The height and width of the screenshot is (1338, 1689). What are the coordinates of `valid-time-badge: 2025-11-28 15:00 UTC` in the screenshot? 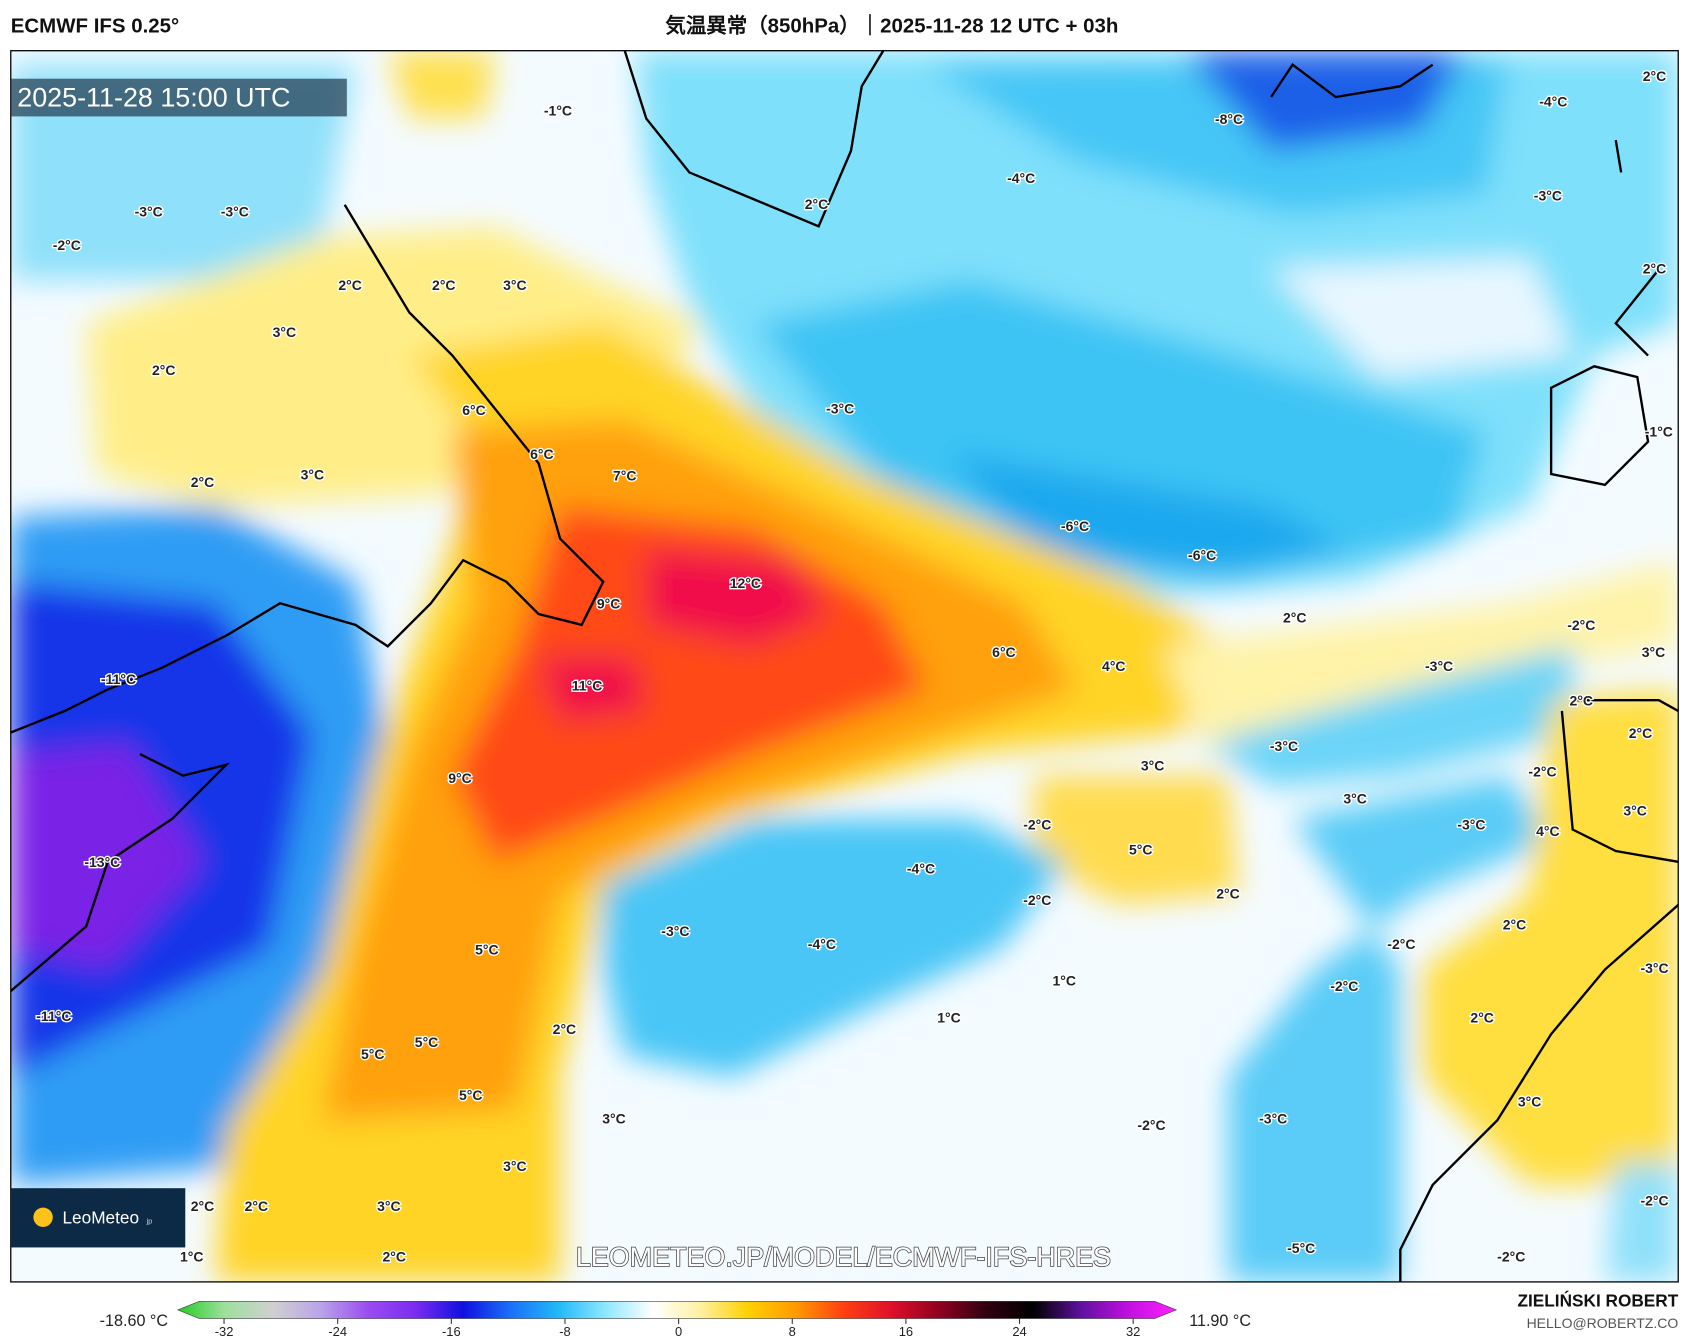 It's located at (178, 97).